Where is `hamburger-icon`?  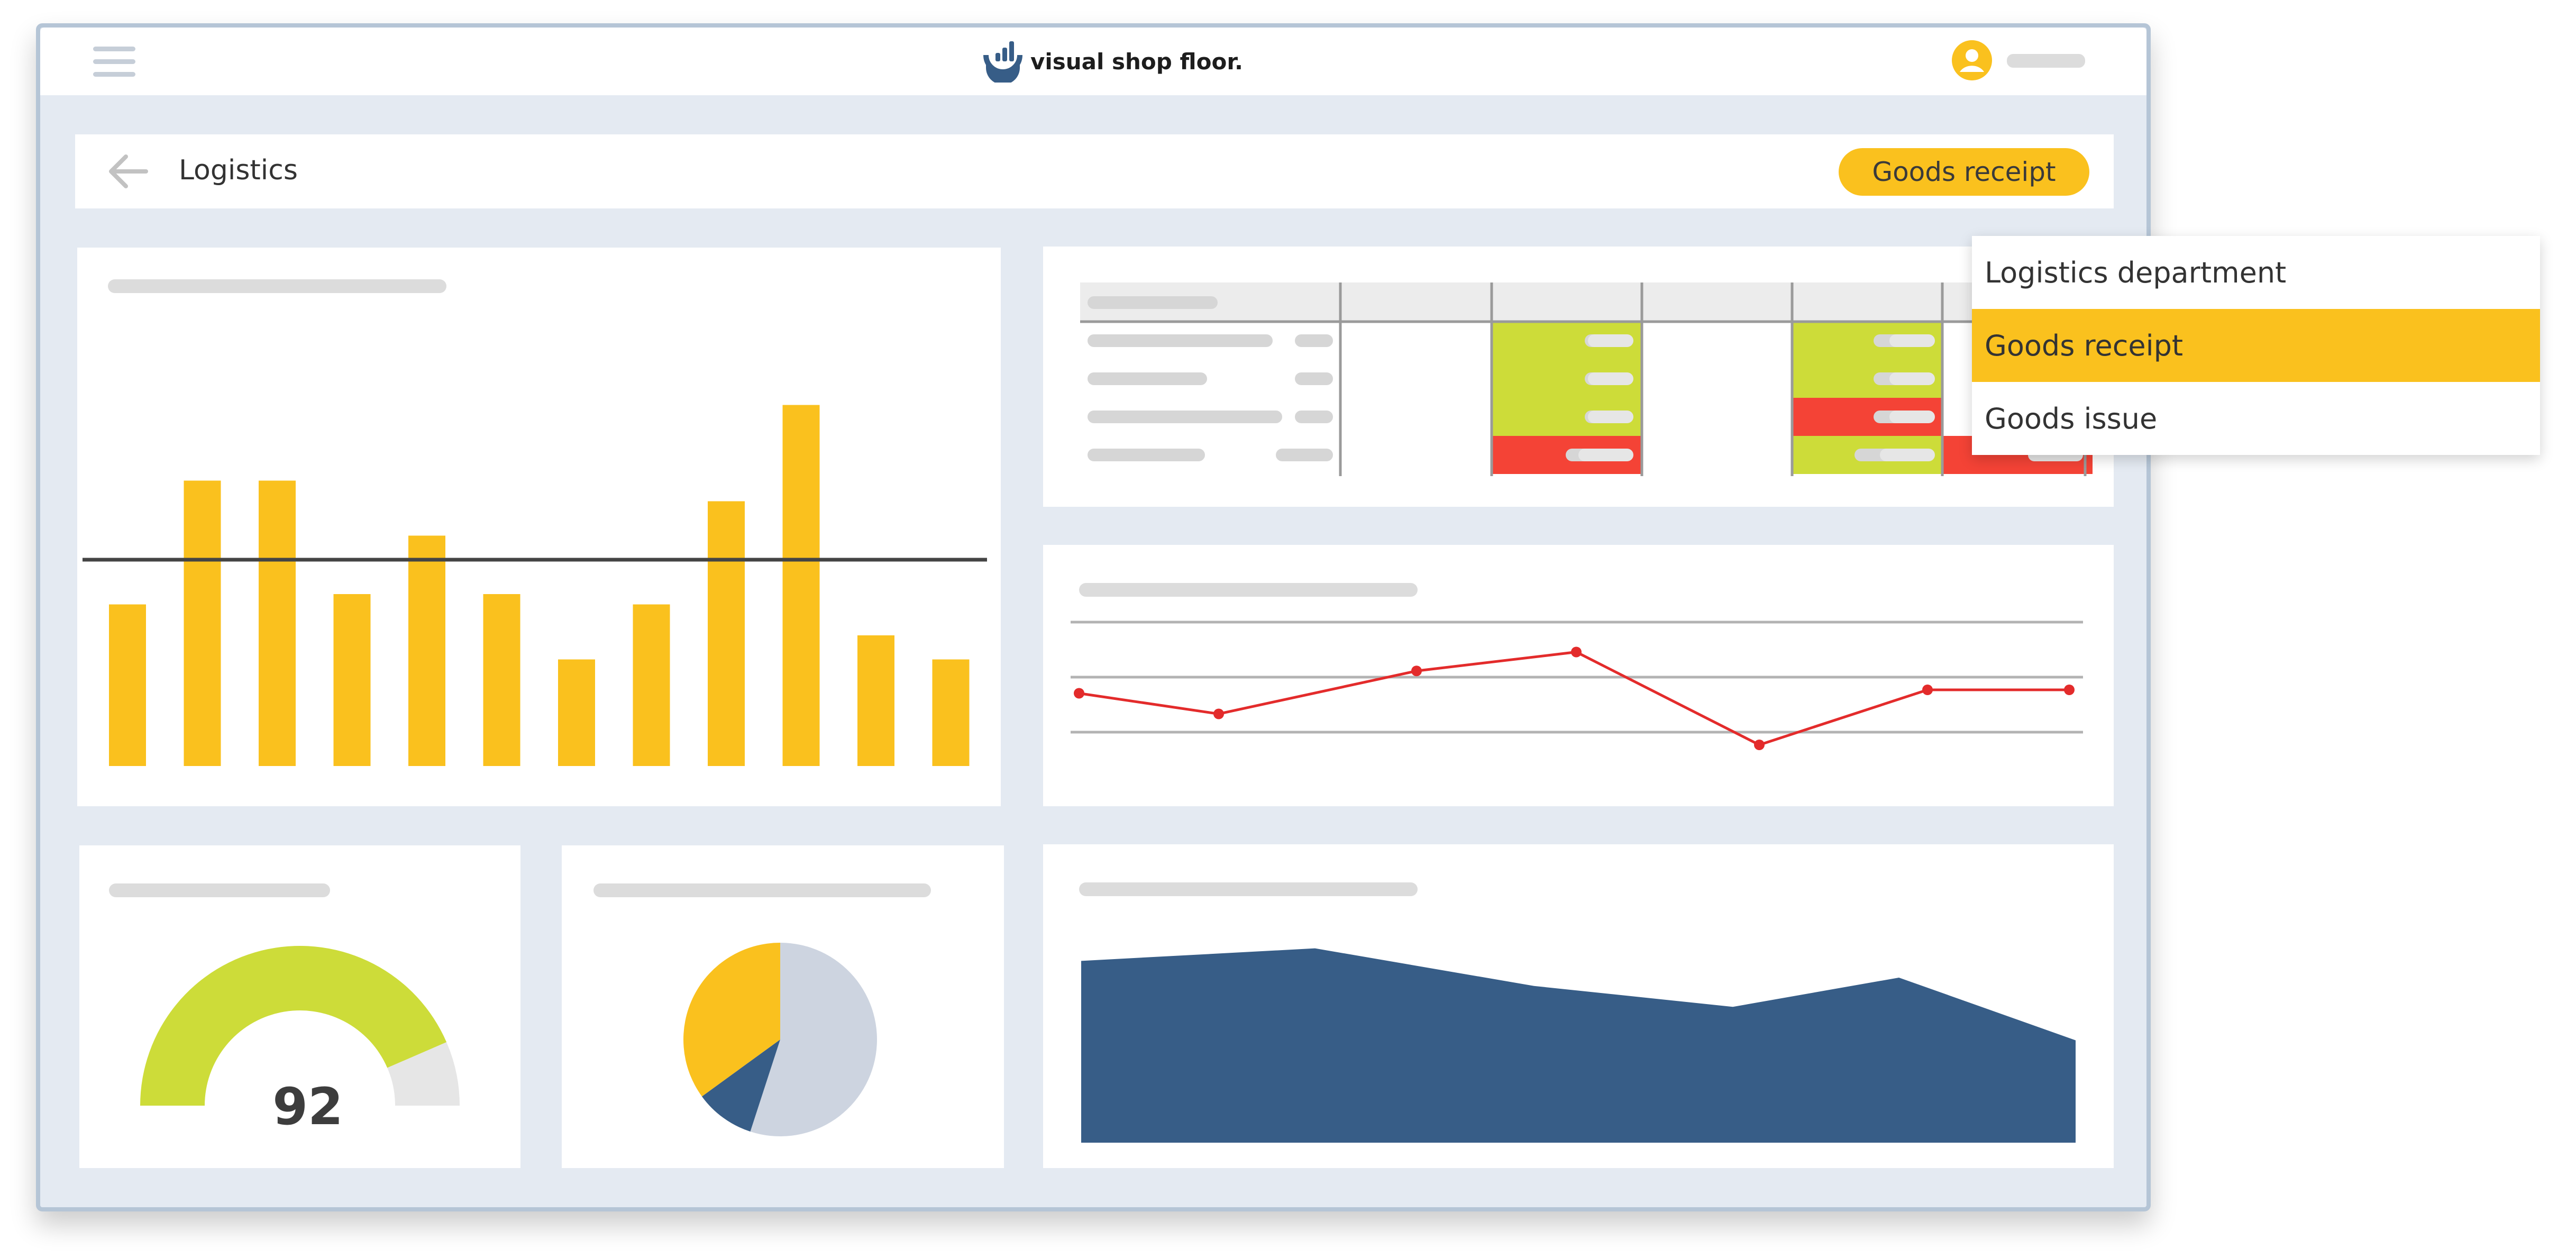
hamburger-icon is located at coordinates (114, 63).